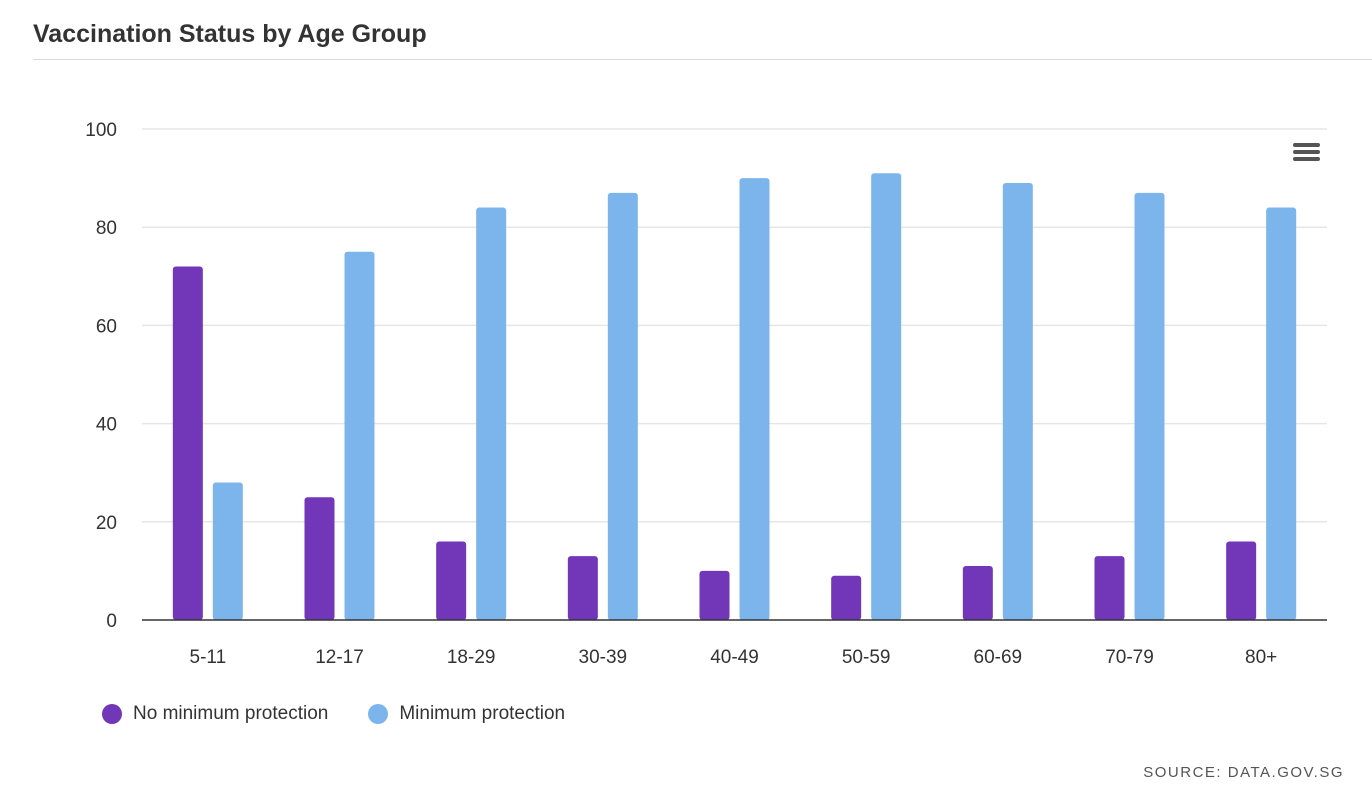 Image resolution: width=1372 pixels, height=812 pixels. What do you see at coordinates (111, 621) in the screenshot?
I see `y-tick-label: 0` at bounding box center [111, 621].